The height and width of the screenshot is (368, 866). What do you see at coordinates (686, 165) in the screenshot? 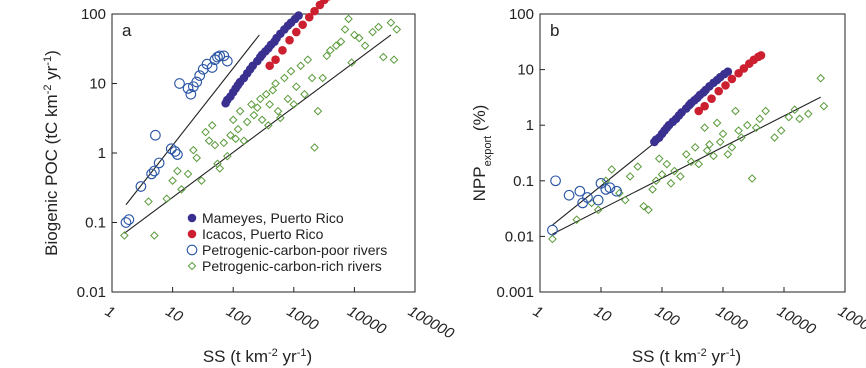
I see `panel-b-fit-lines` at bounding box center [686, 165].